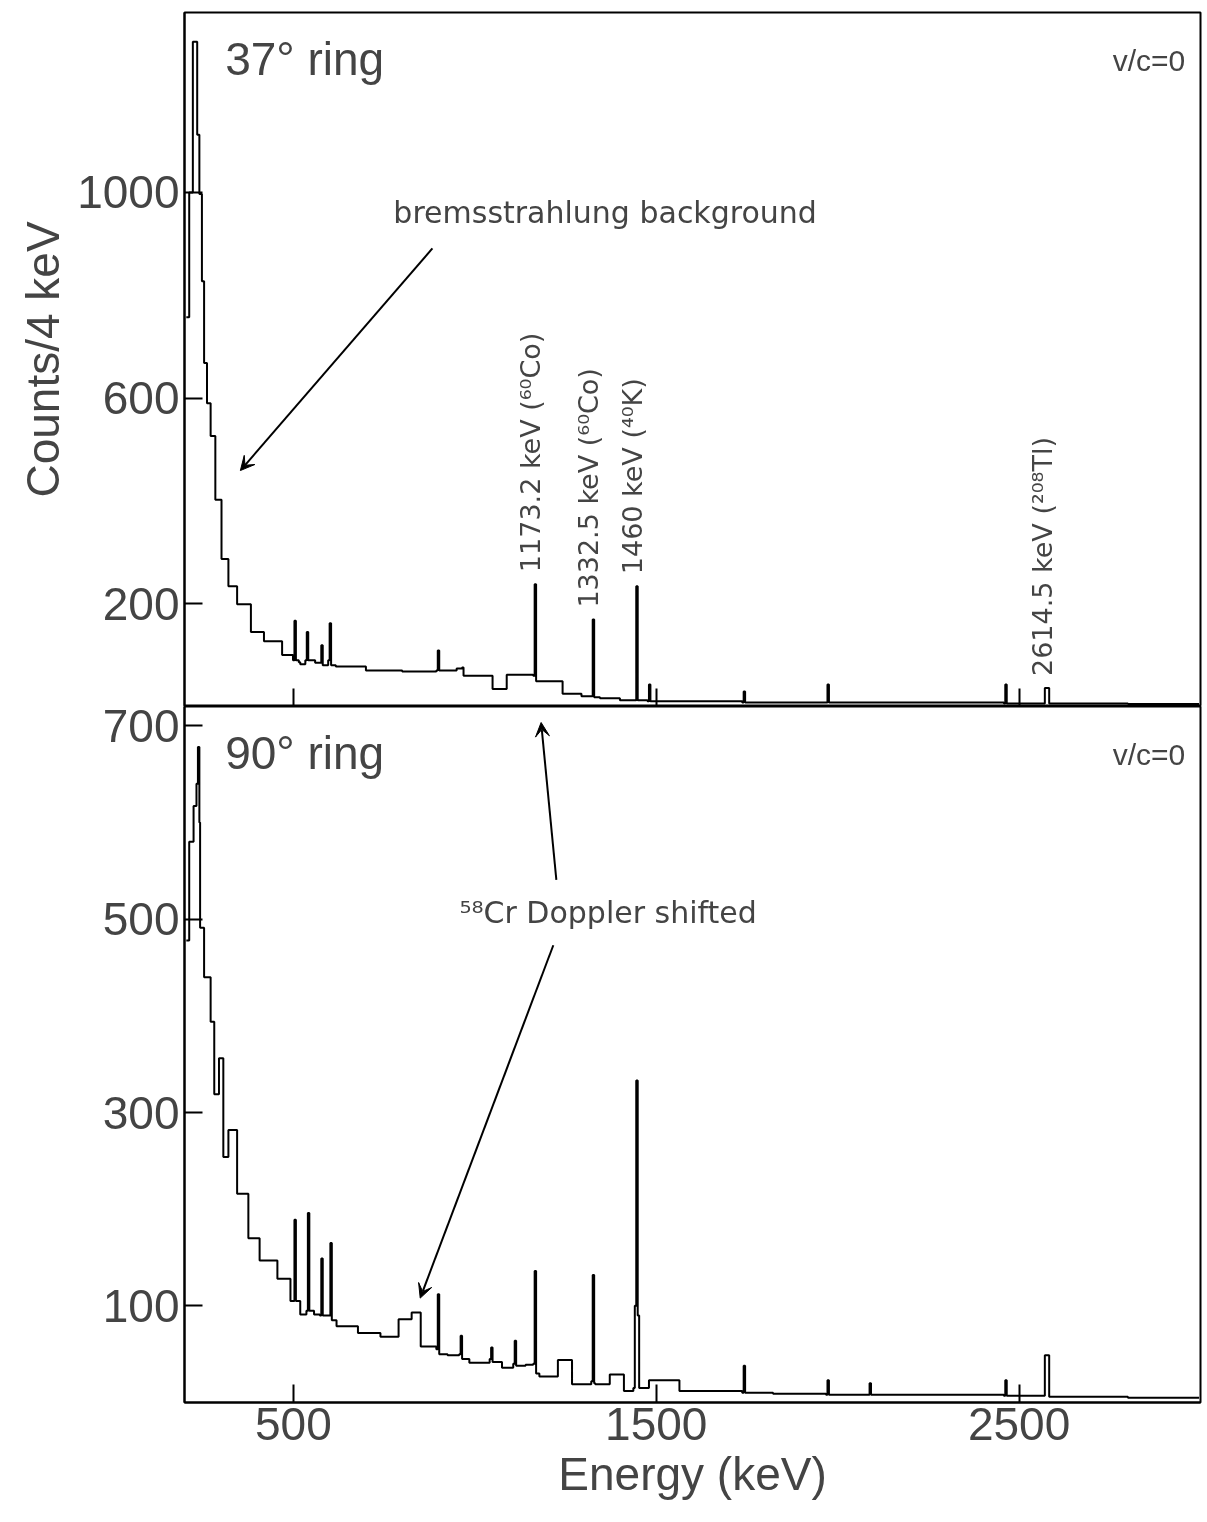  I want to click on y-tick-label: 600, so click(141, 398).